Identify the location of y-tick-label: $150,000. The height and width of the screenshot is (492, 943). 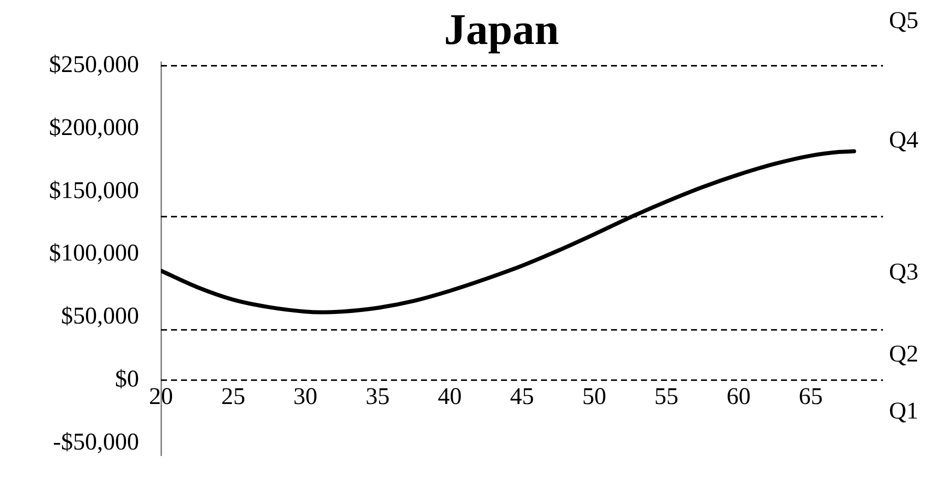
(94, 191).